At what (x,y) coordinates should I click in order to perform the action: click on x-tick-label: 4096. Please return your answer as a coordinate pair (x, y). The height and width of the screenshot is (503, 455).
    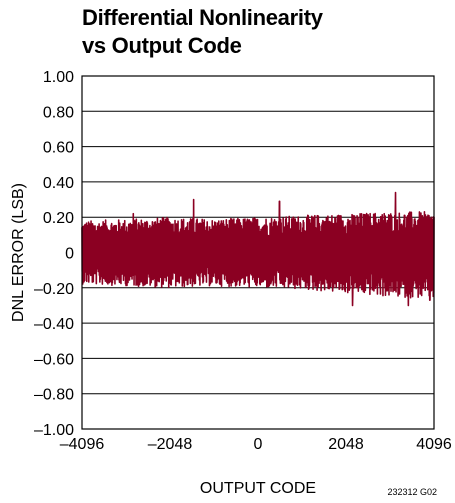
    Looking at the image, I should click on (434, 444).